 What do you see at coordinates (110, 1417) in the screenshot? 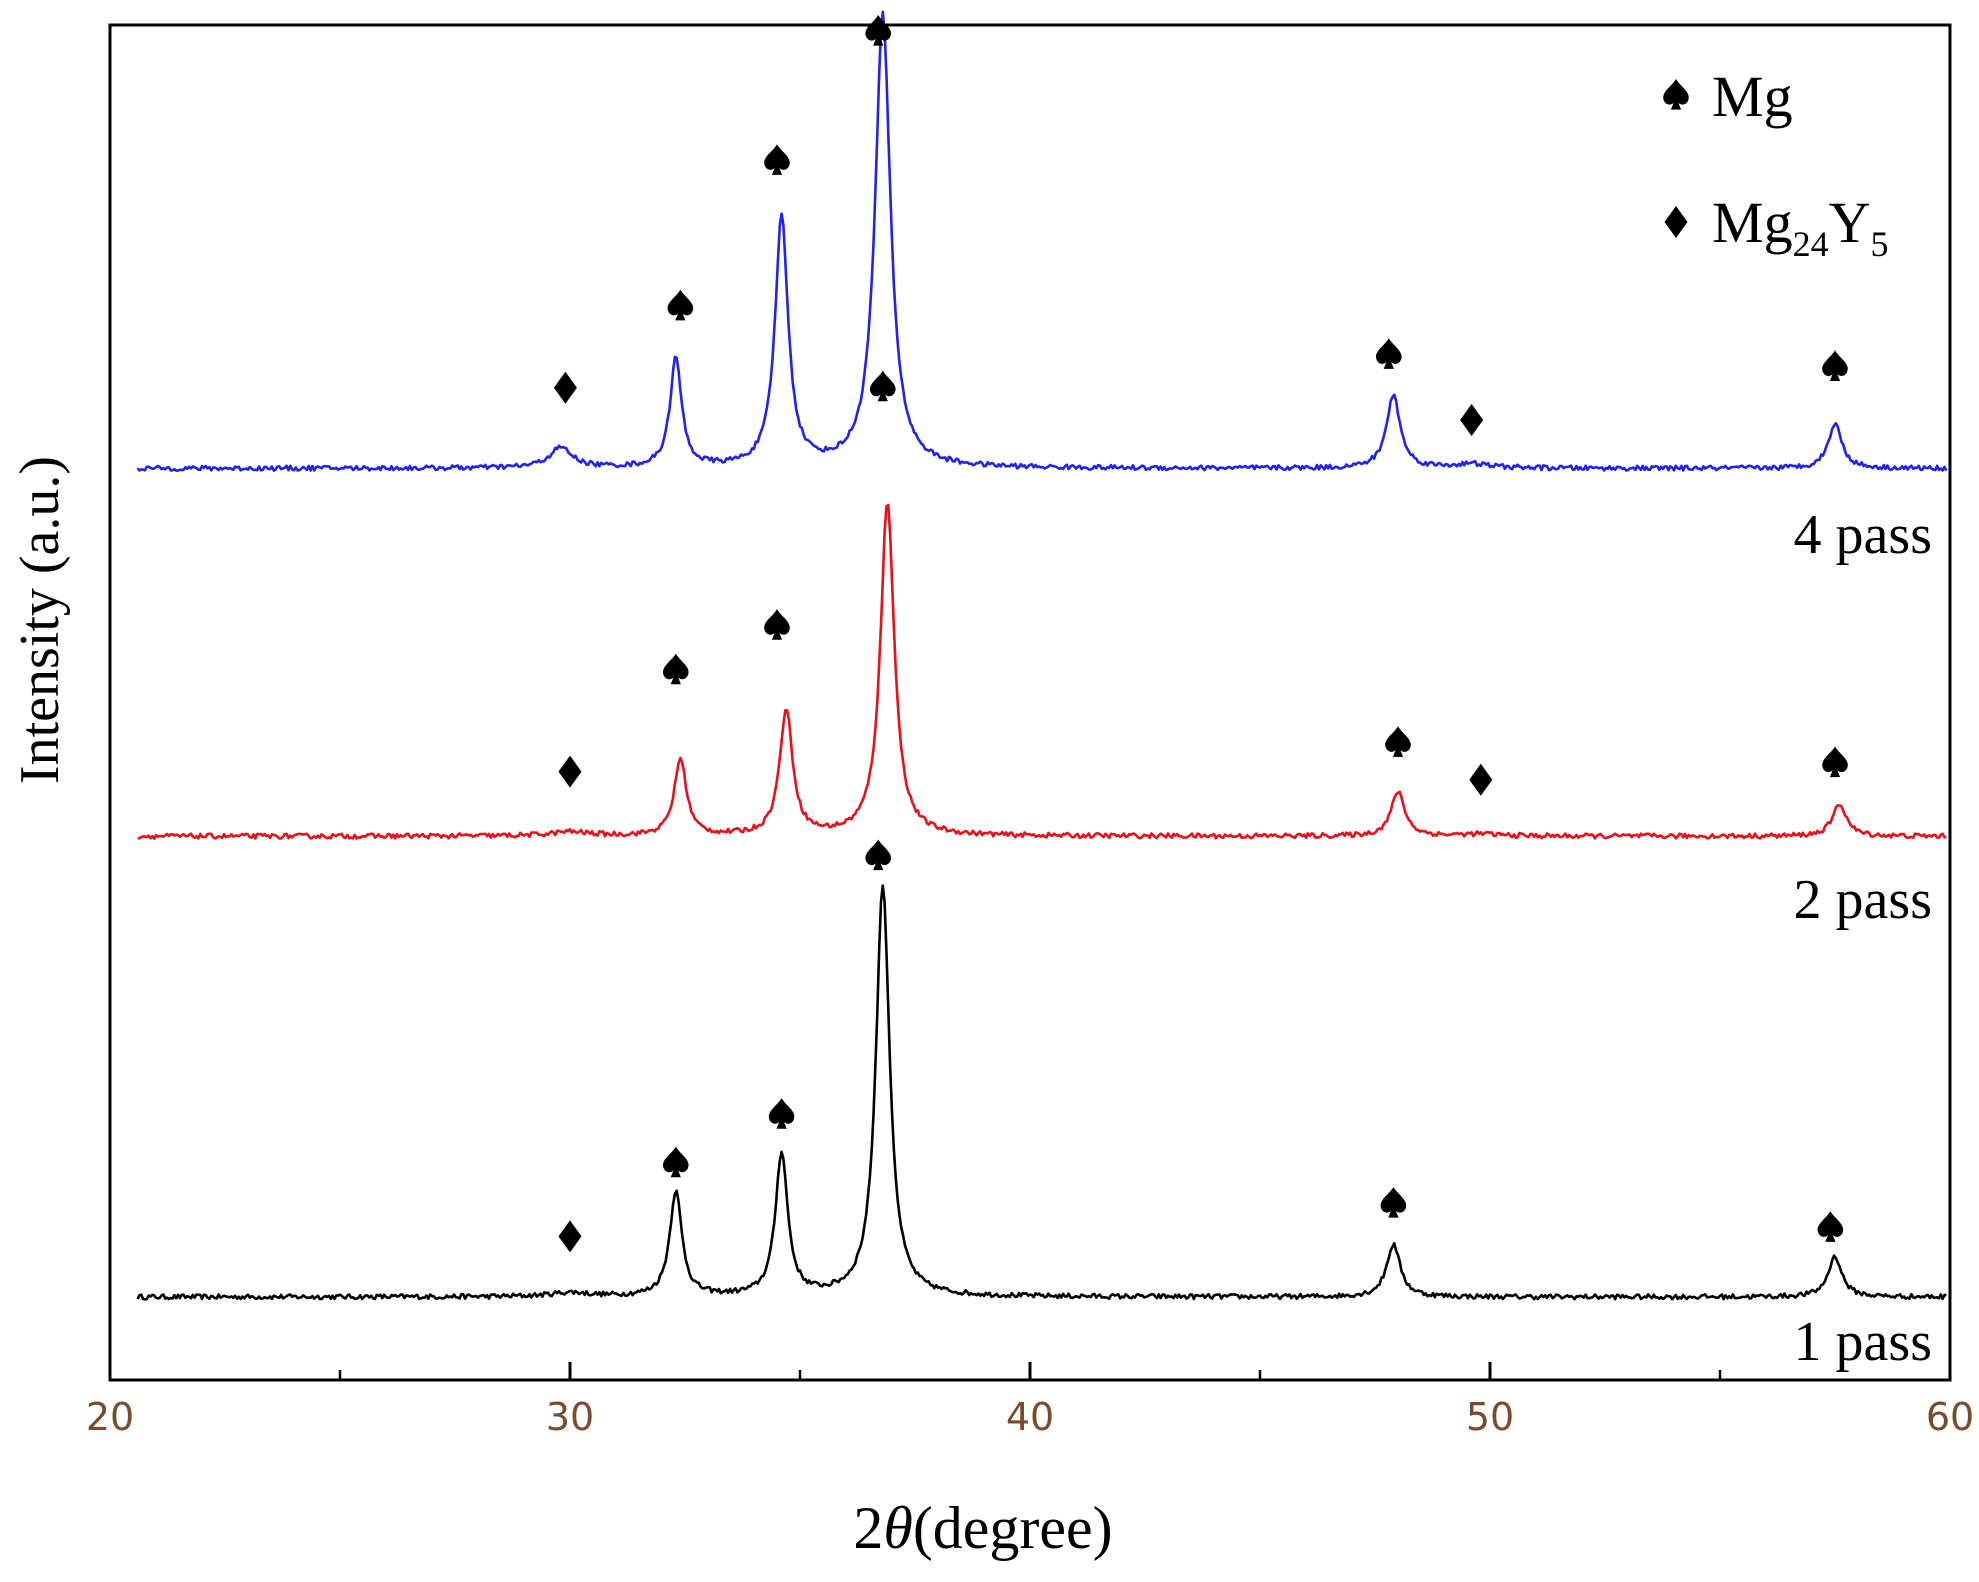
I see `x-tick-label: 20` at bounding box center [110, 1417].